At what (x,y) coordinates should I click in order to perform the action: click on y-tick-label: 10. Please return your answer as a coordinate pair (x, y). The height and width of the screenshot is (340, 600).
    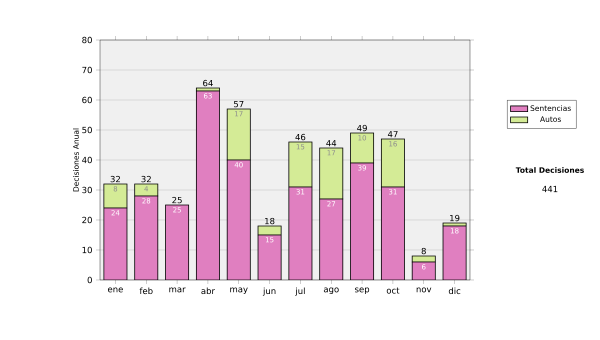
    Looking at the image, I should click on (87, 250).